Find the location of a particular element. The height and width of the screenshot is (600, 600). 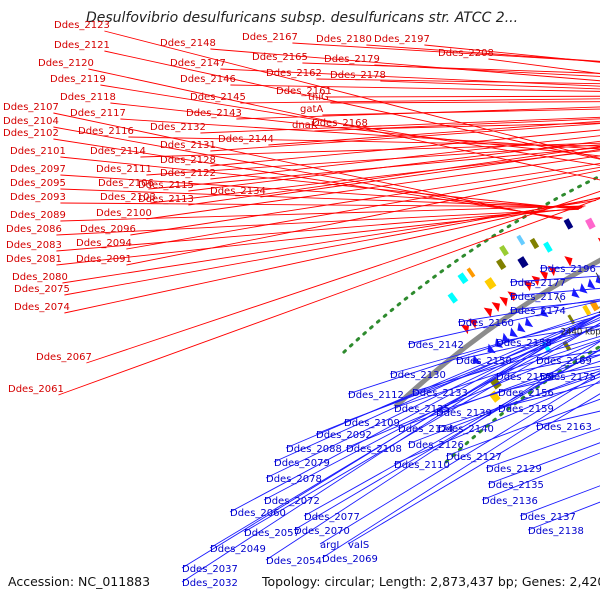

forward-gene-label: Ddes_2167 is located at coordinates (270, 37).